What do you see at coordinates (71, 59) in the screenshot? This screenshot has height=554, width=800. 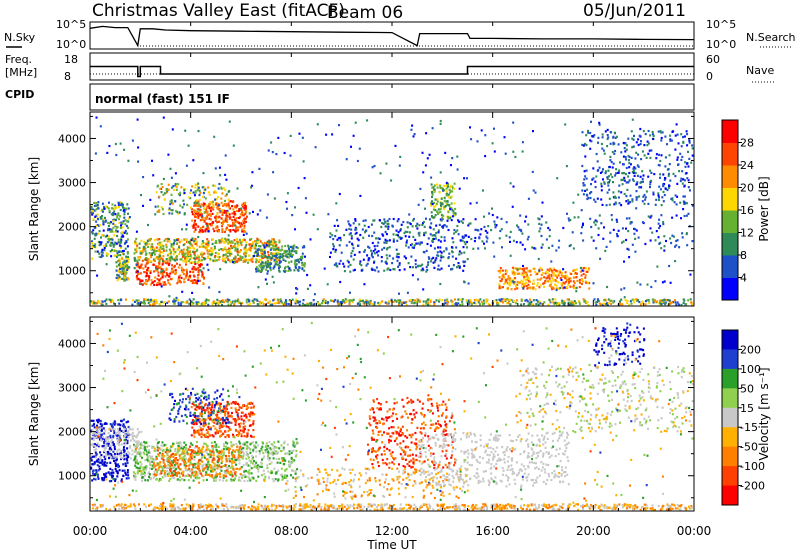 I see `freq-tick-top: 18` at bounding box center [71, 59].